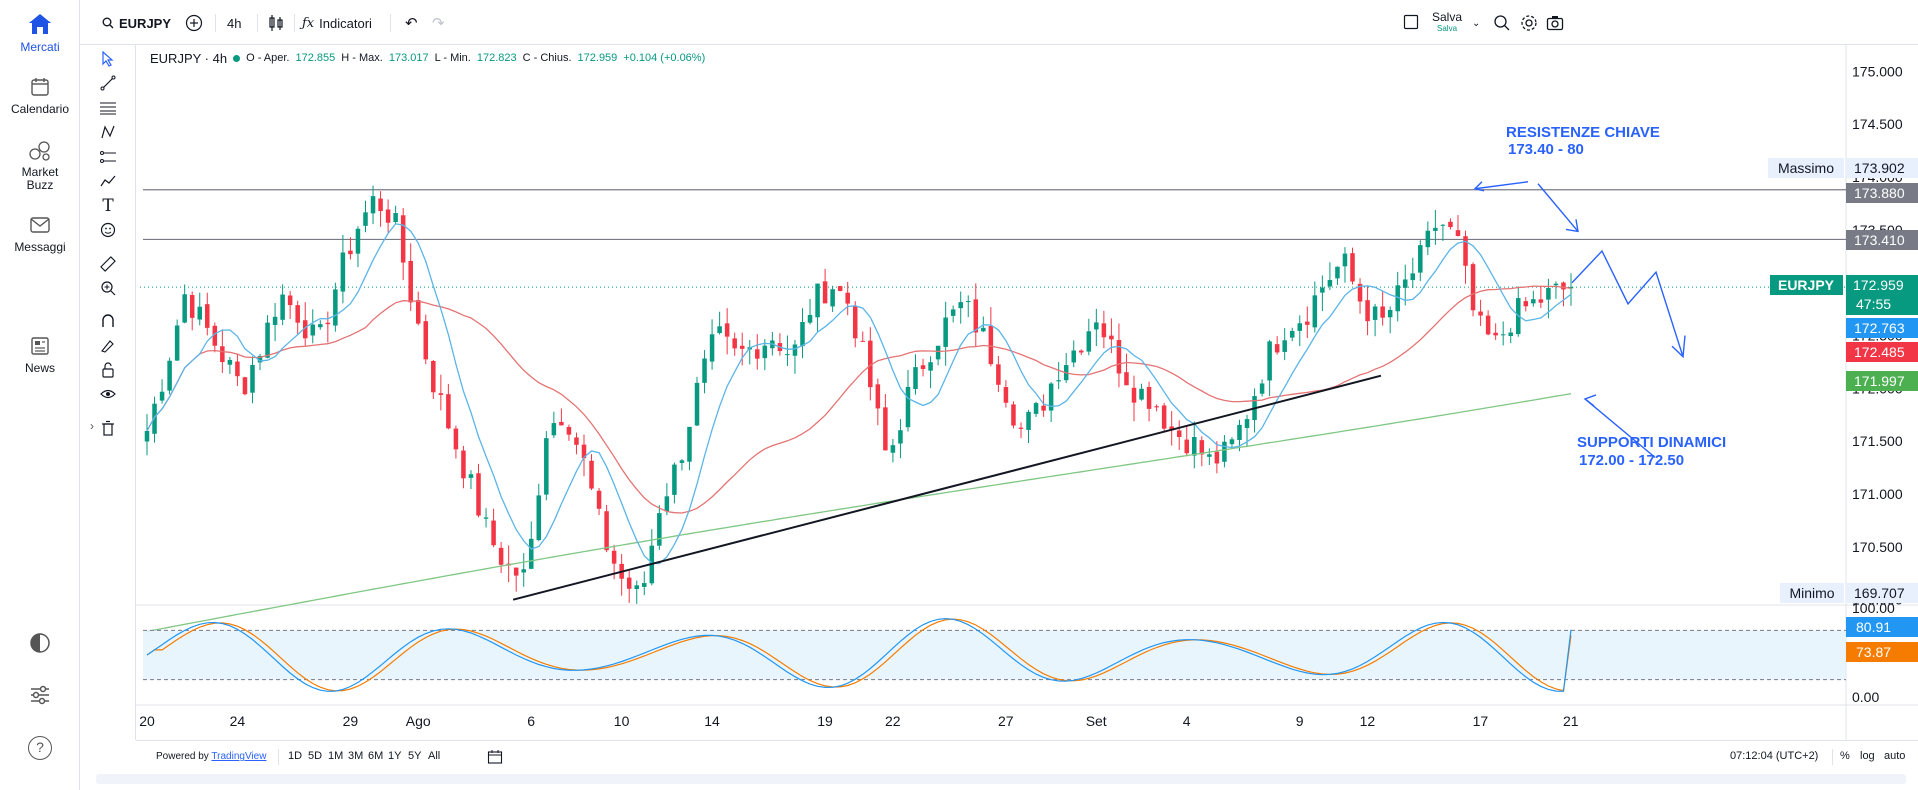 The height and width of the screenshot is (790, 1918). Describe the element at coordinates (315, 58) in the screenshot. I see `legend-open: 172.855` at that location.